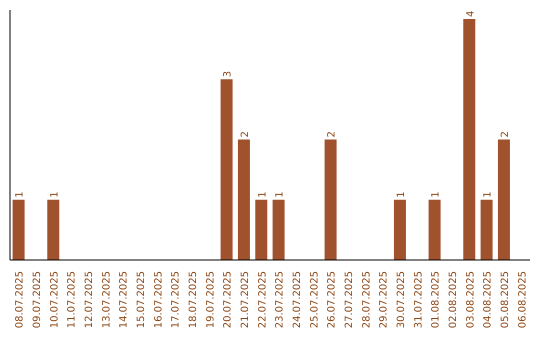 Image resolution: width=540 pixels, height=340 pixels. I want to click on x-tick-label: 12.07.2025, so click(89, 299).